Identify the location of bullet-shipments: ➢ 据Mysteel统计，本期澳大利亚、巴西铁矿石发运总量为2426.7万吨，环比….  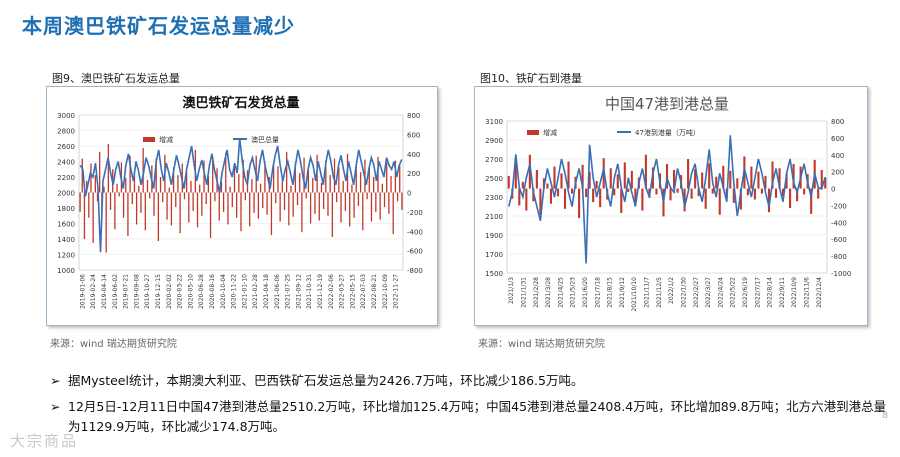
(460, 381).